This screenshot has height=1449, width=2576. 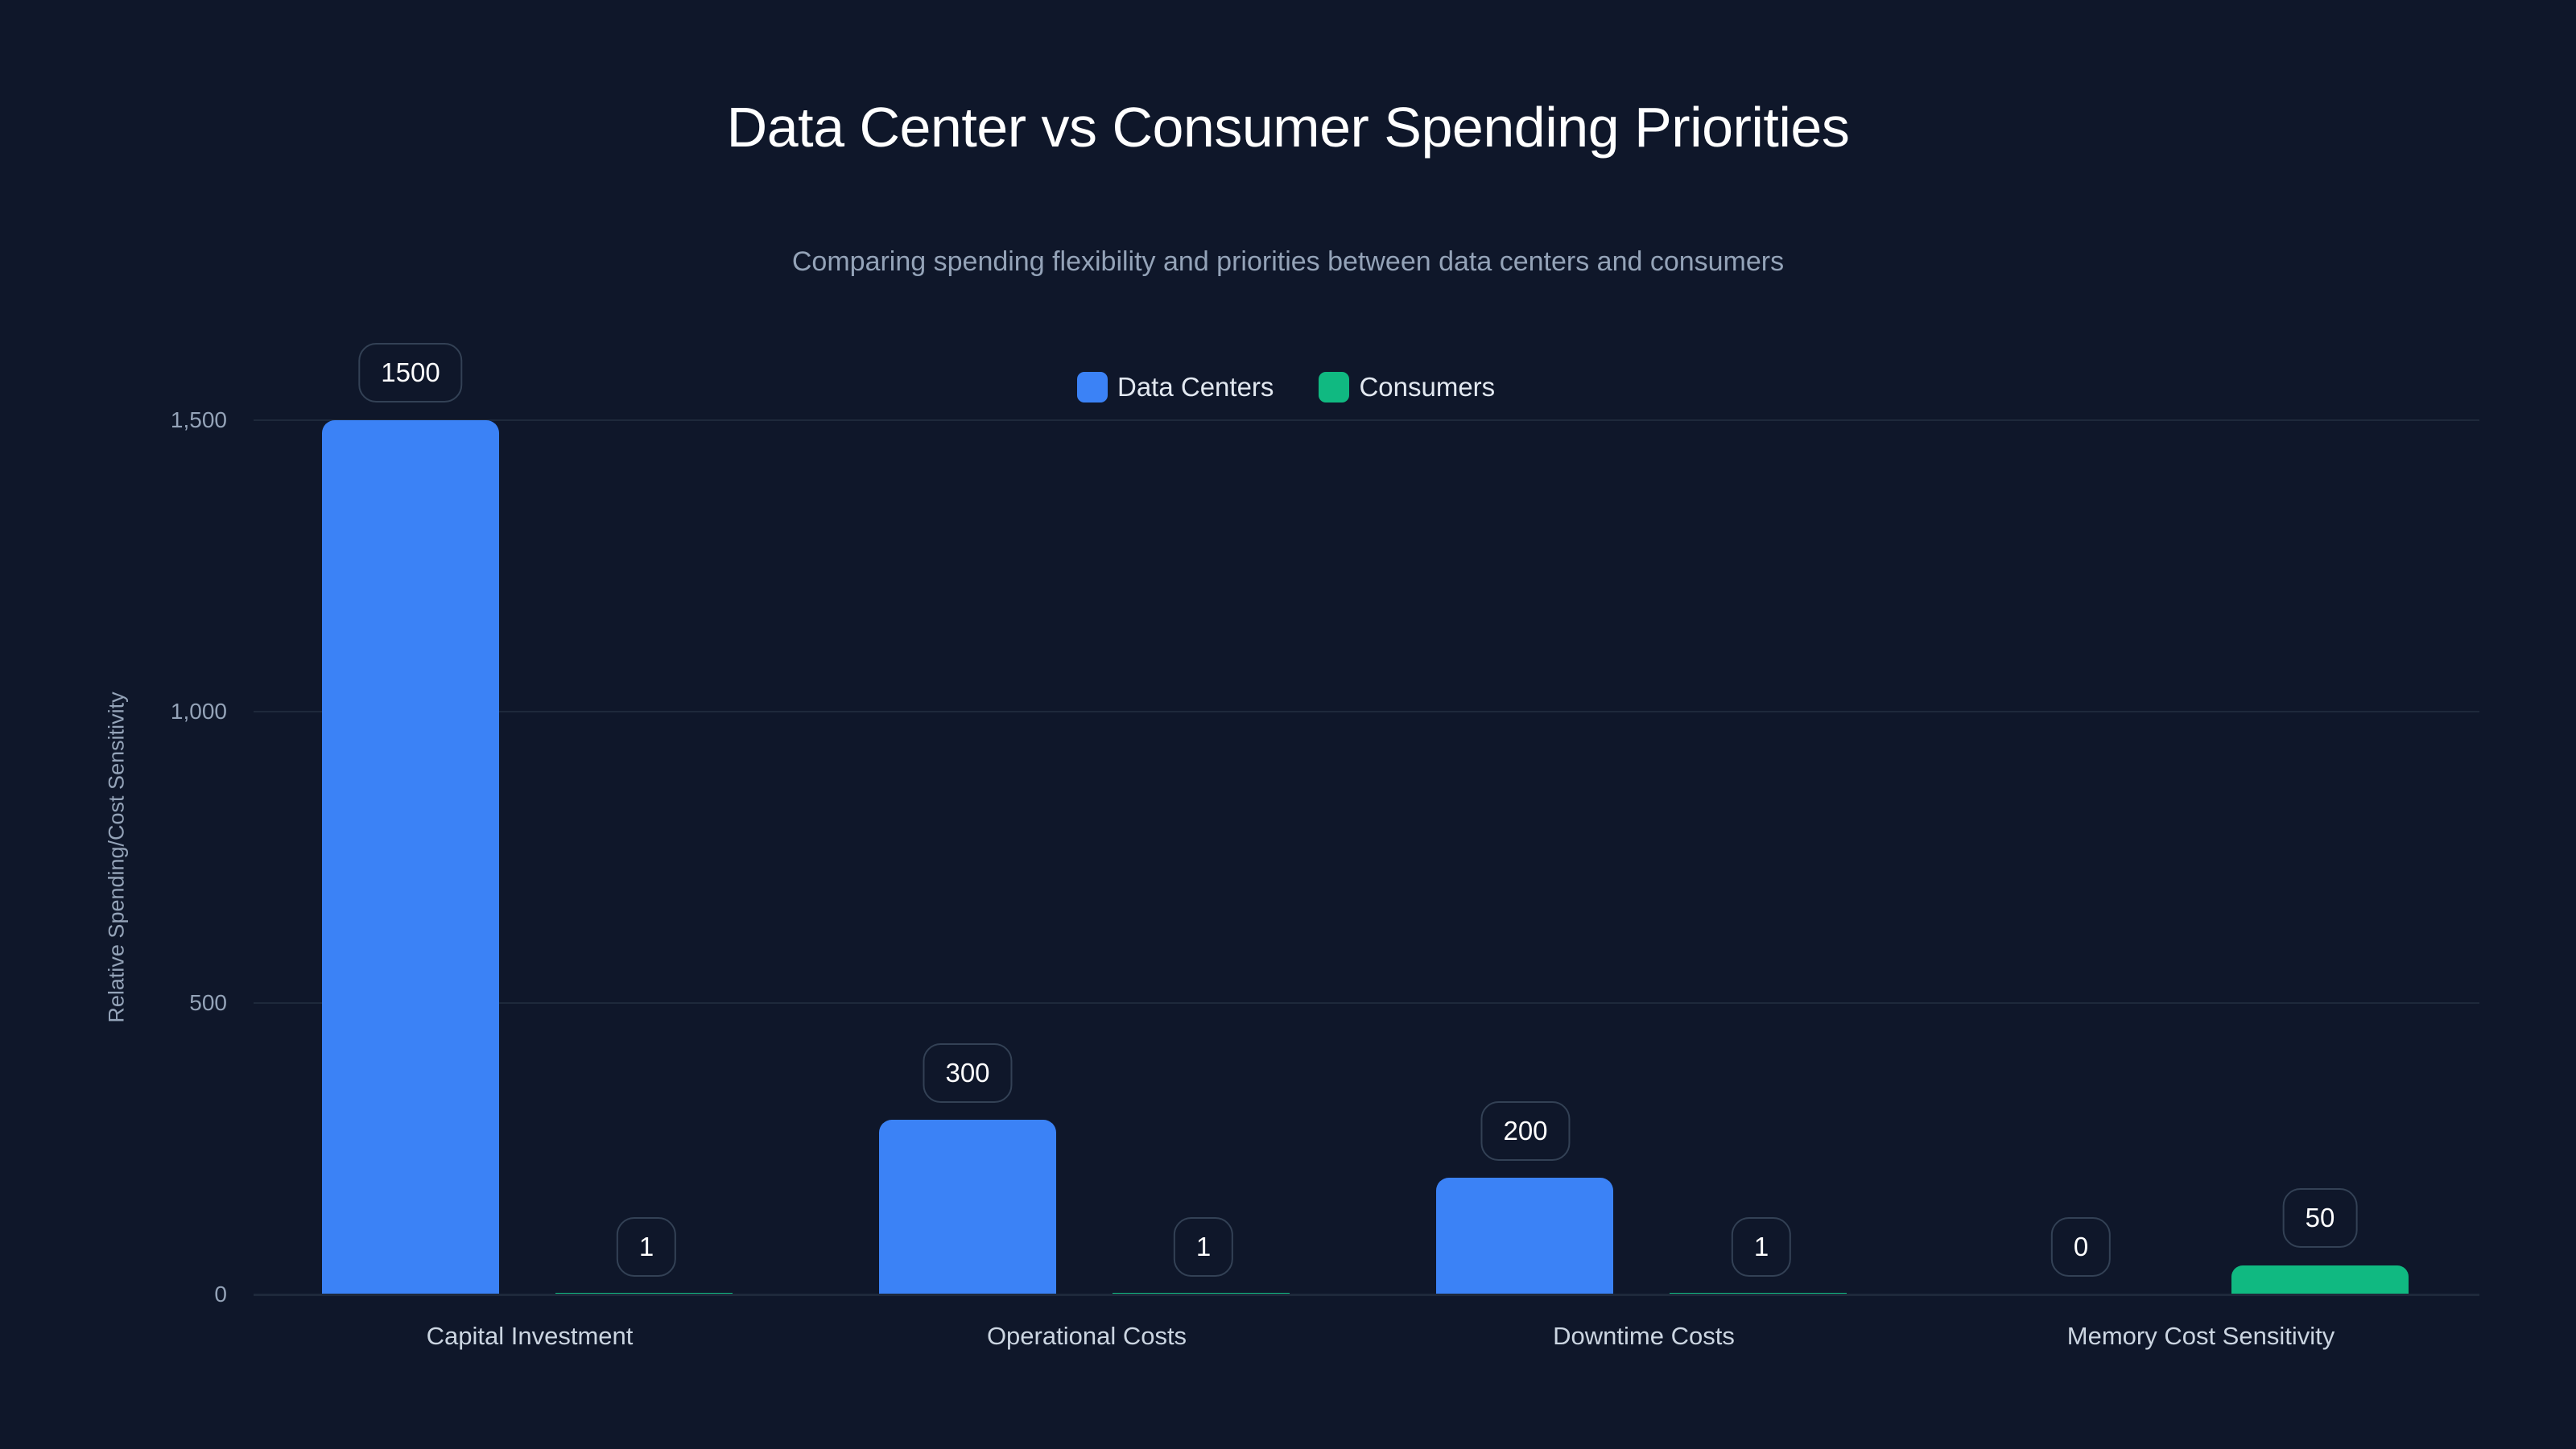 What do you see at coordinates (1427, 387) in the screenshot?
I see `legend-label: Consumers` at bounding box center [1427, 387].